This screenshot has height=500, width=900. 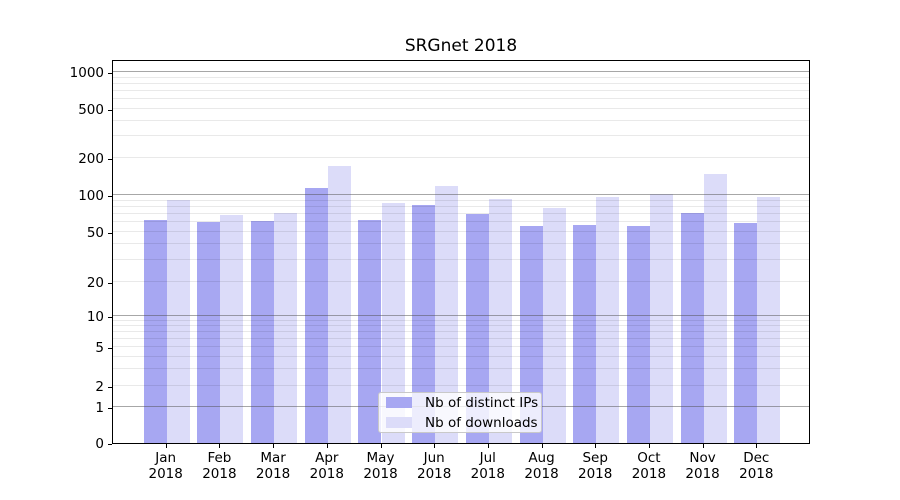 I want to click on y-tick-label-5: 5, so click(x=99, y=348).